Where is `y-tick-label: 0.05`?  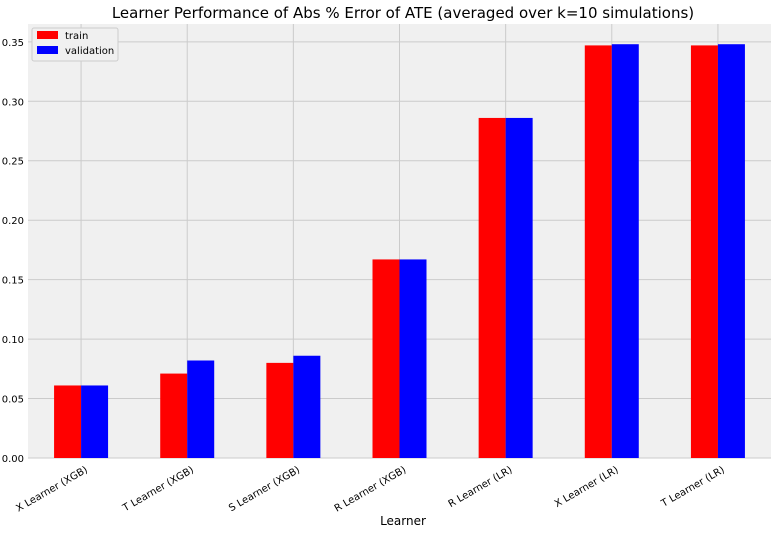
y-tick-label: 0.05 is located at coordinates (13, 400).